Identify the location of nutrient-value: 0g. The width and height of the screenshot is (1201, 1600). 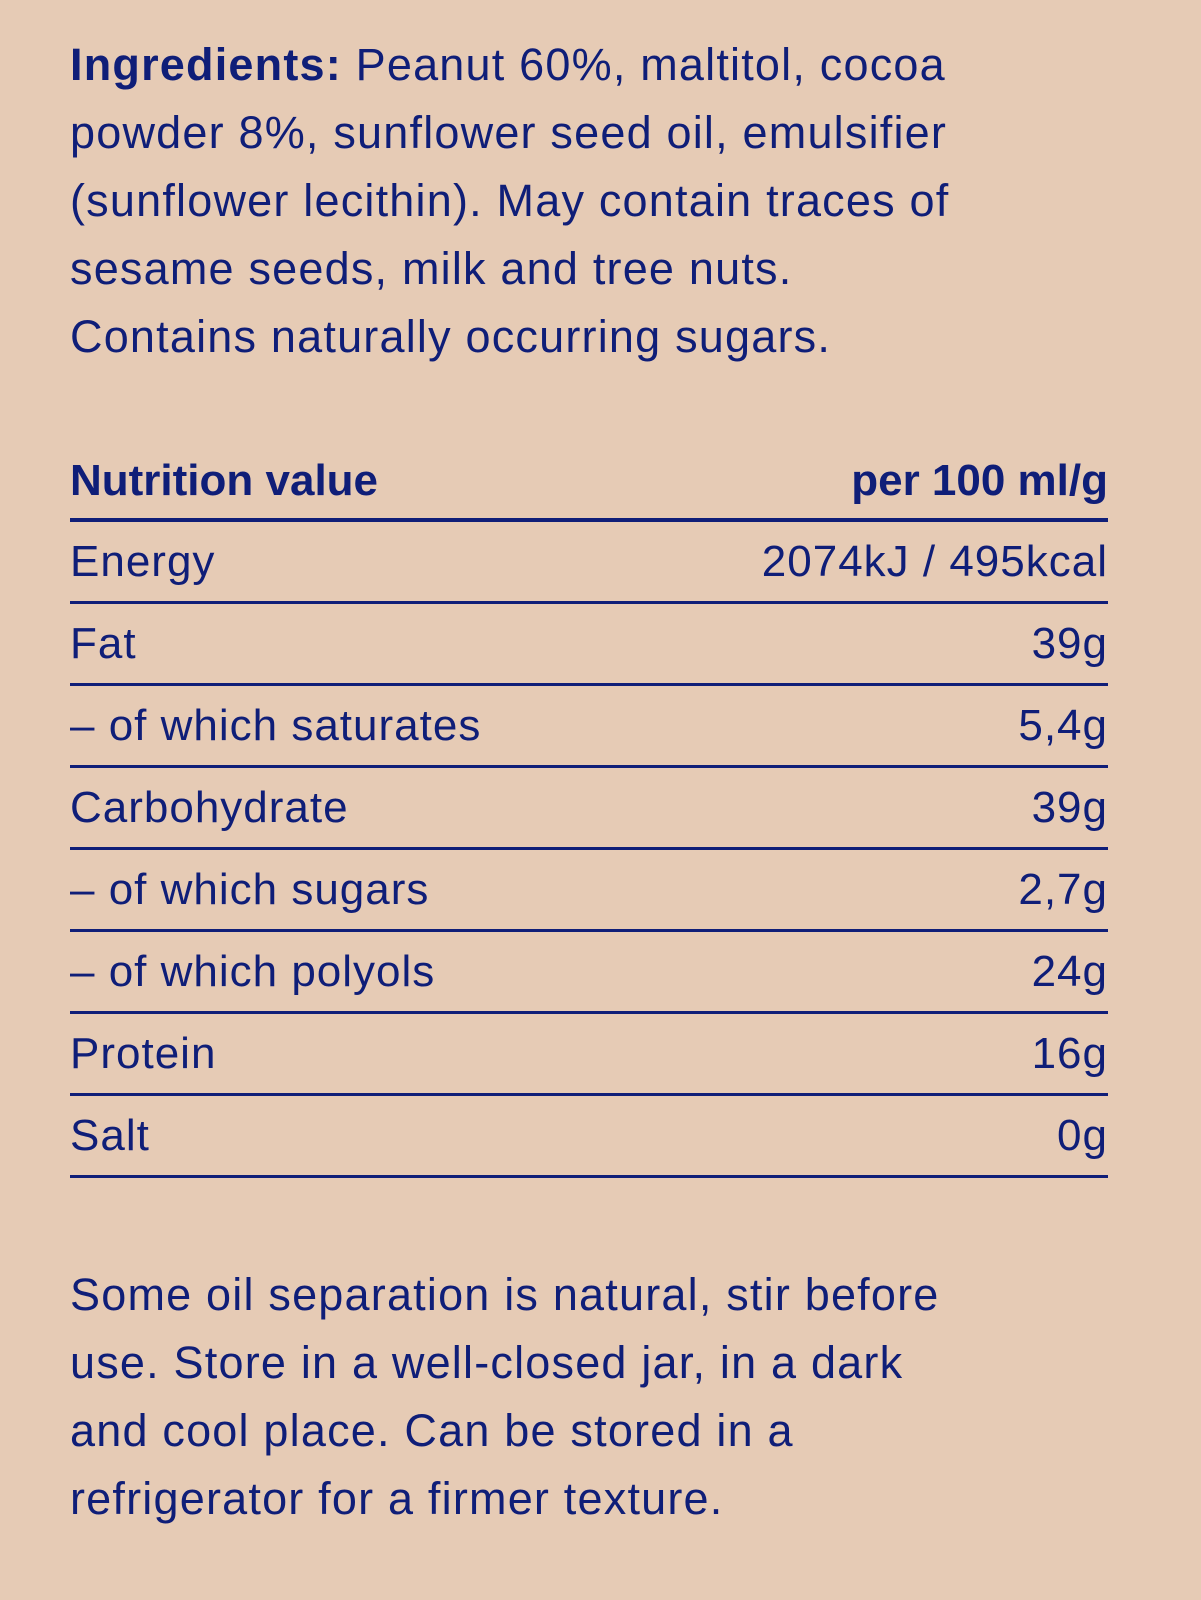
(1082, 1135).